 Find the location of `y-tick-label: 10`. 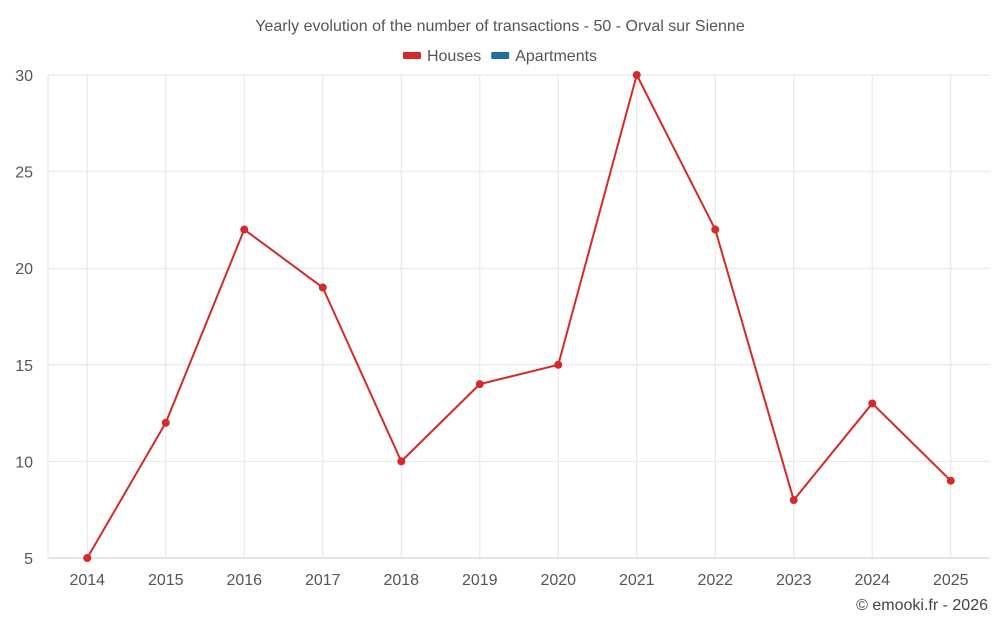

y-tick-label: 10 is located at coordinates (24, 462).